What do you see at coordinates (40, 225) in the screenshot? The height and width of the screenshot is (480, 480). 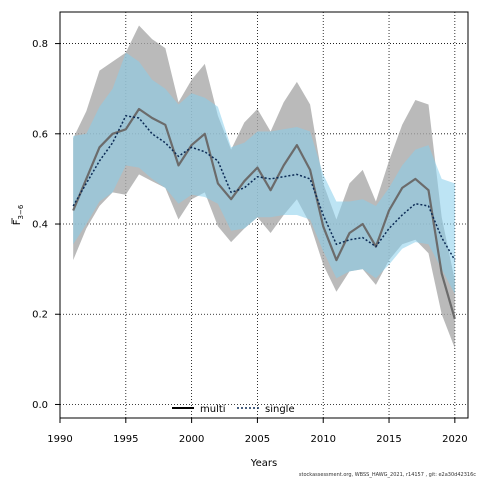 I see `y-tick-label: 0.4` at bounding box center [40, 225].